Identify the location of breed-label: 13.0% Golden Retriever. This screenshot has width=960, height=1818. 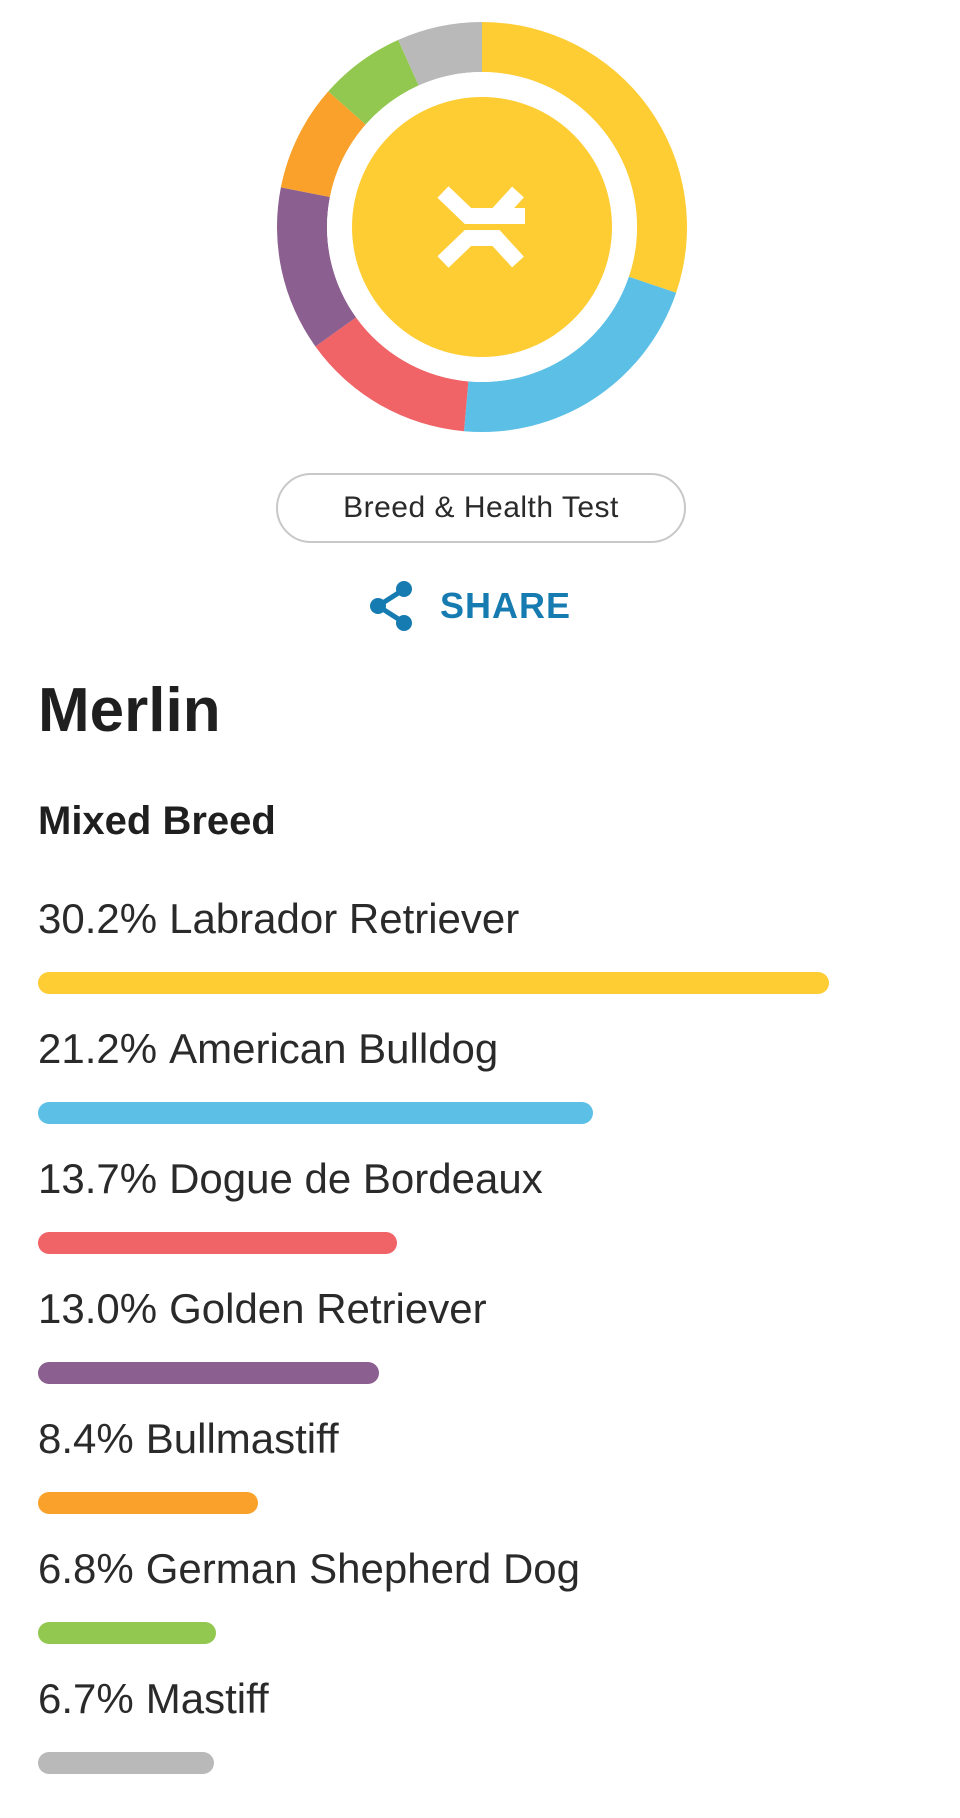
(262, 1309).